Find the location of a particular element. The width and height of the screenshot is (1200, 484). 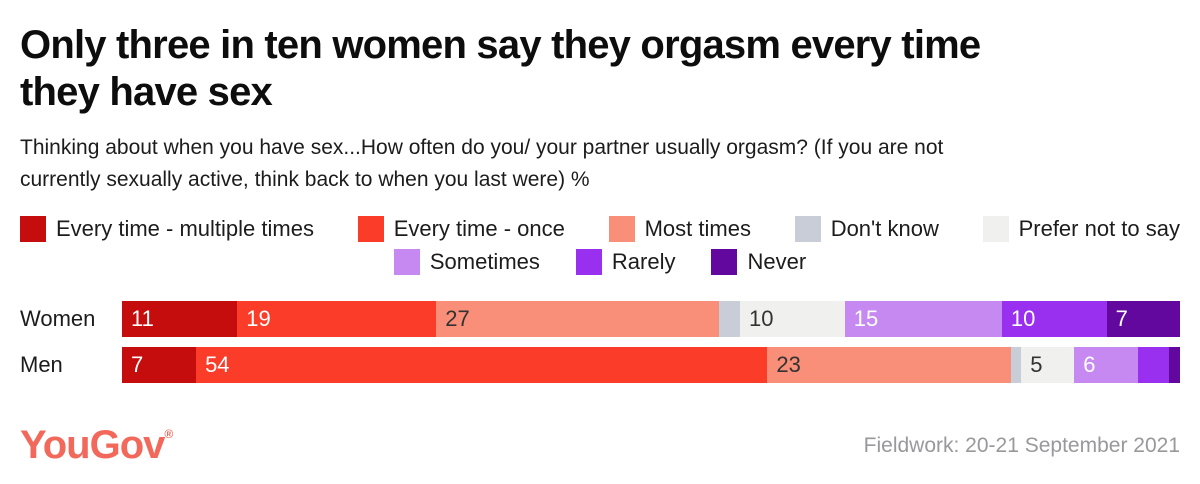

legend-item: Every time - multiple times is located at coordinates (167, 228).